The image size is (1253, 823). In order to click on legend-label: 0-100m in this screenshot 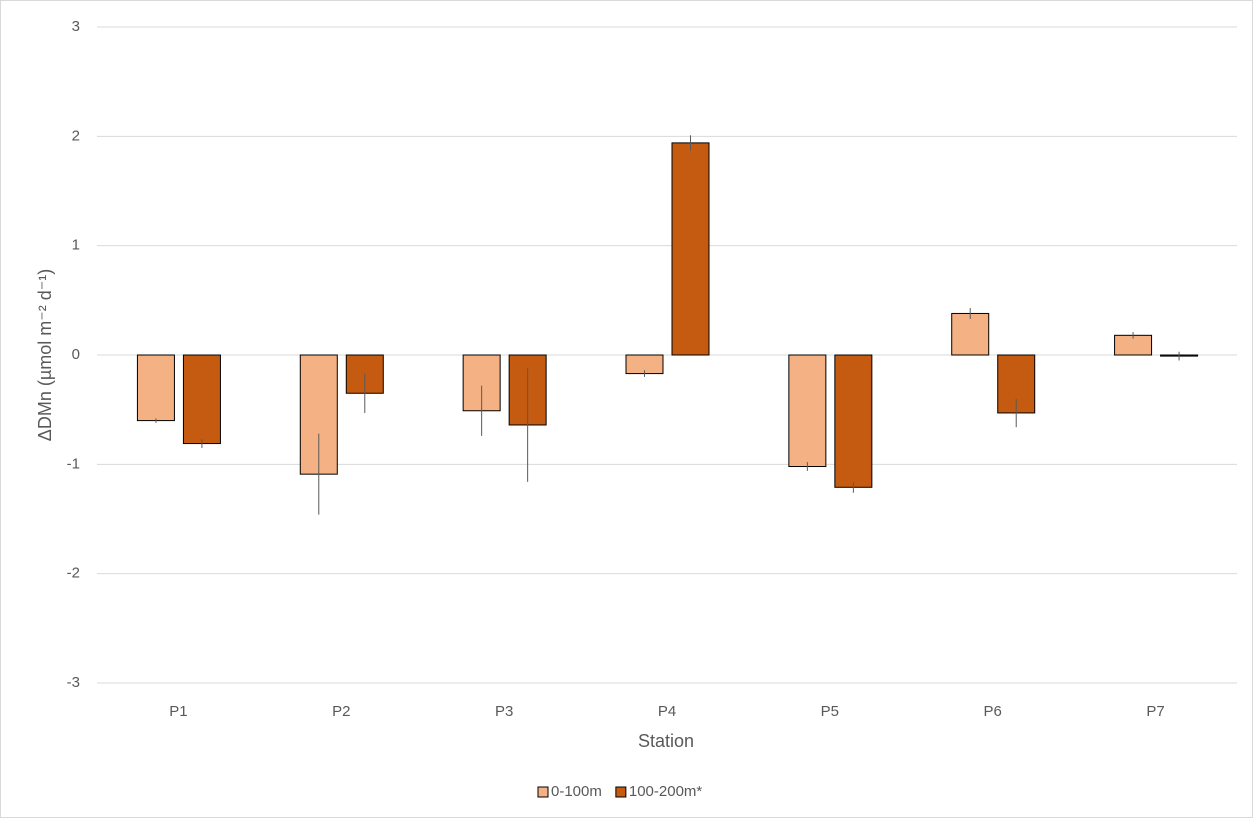, I will do `click(576, 791)`.